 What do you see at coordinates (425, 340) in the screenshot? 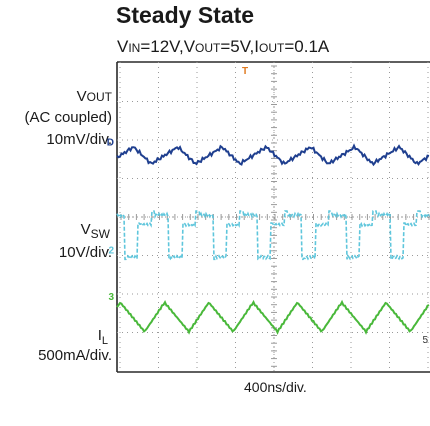
I see `edge-marker: 5` at bounding box center [425, 340].